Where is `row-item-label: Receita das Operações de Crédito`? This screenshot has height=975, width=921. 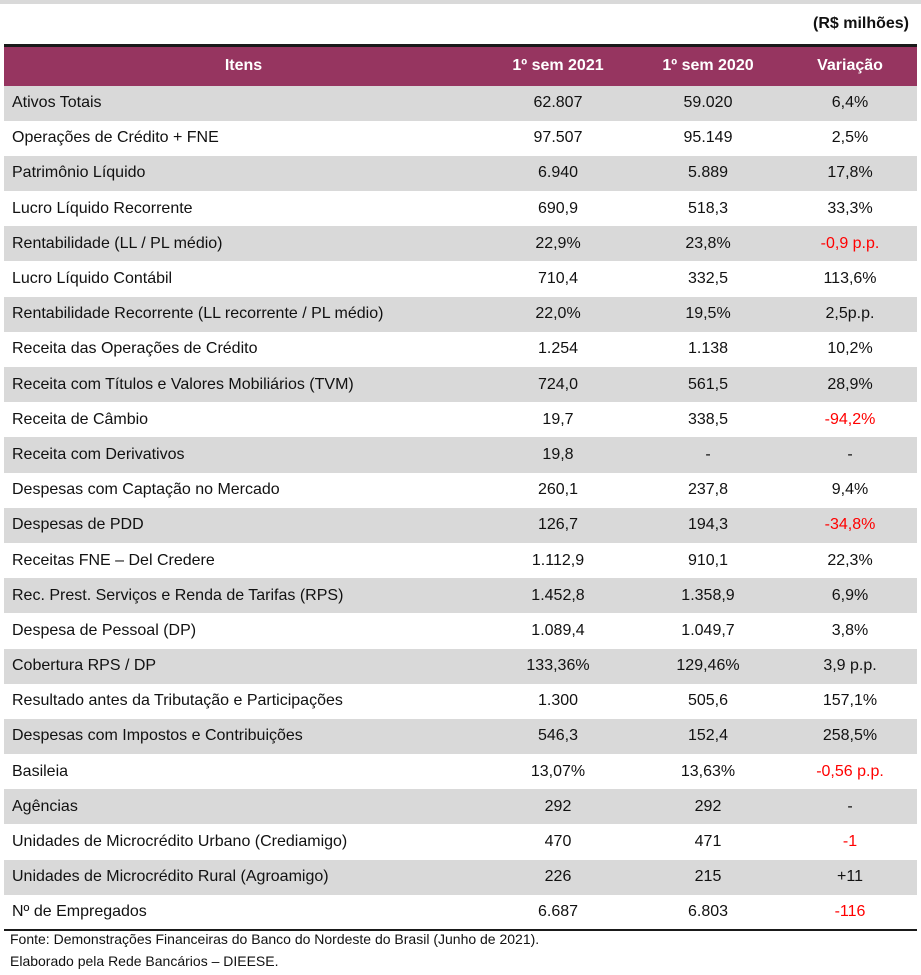
row-item-label: Receita das Operações de Crédito is located at coordinates (135, 349).